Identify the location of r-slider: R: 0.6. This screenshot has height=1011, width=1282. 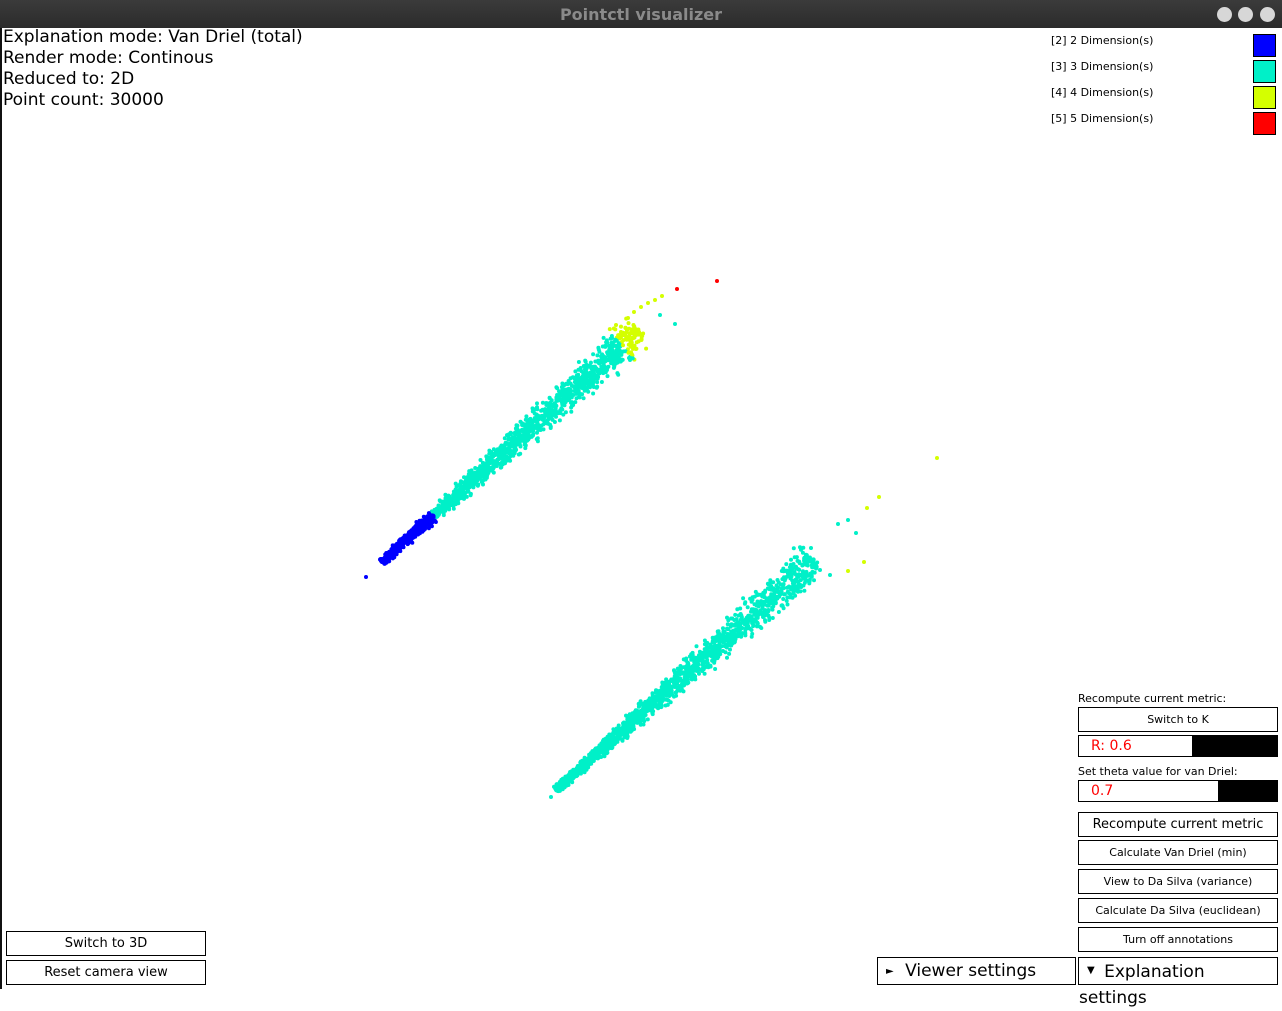
(1178, 746).